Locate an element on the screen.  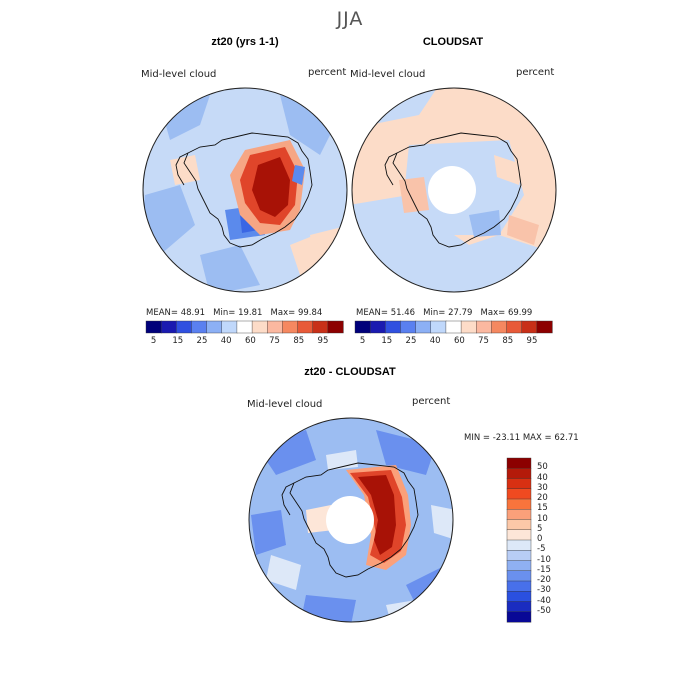
panel1-coastline is located at coordinates (248, 190).